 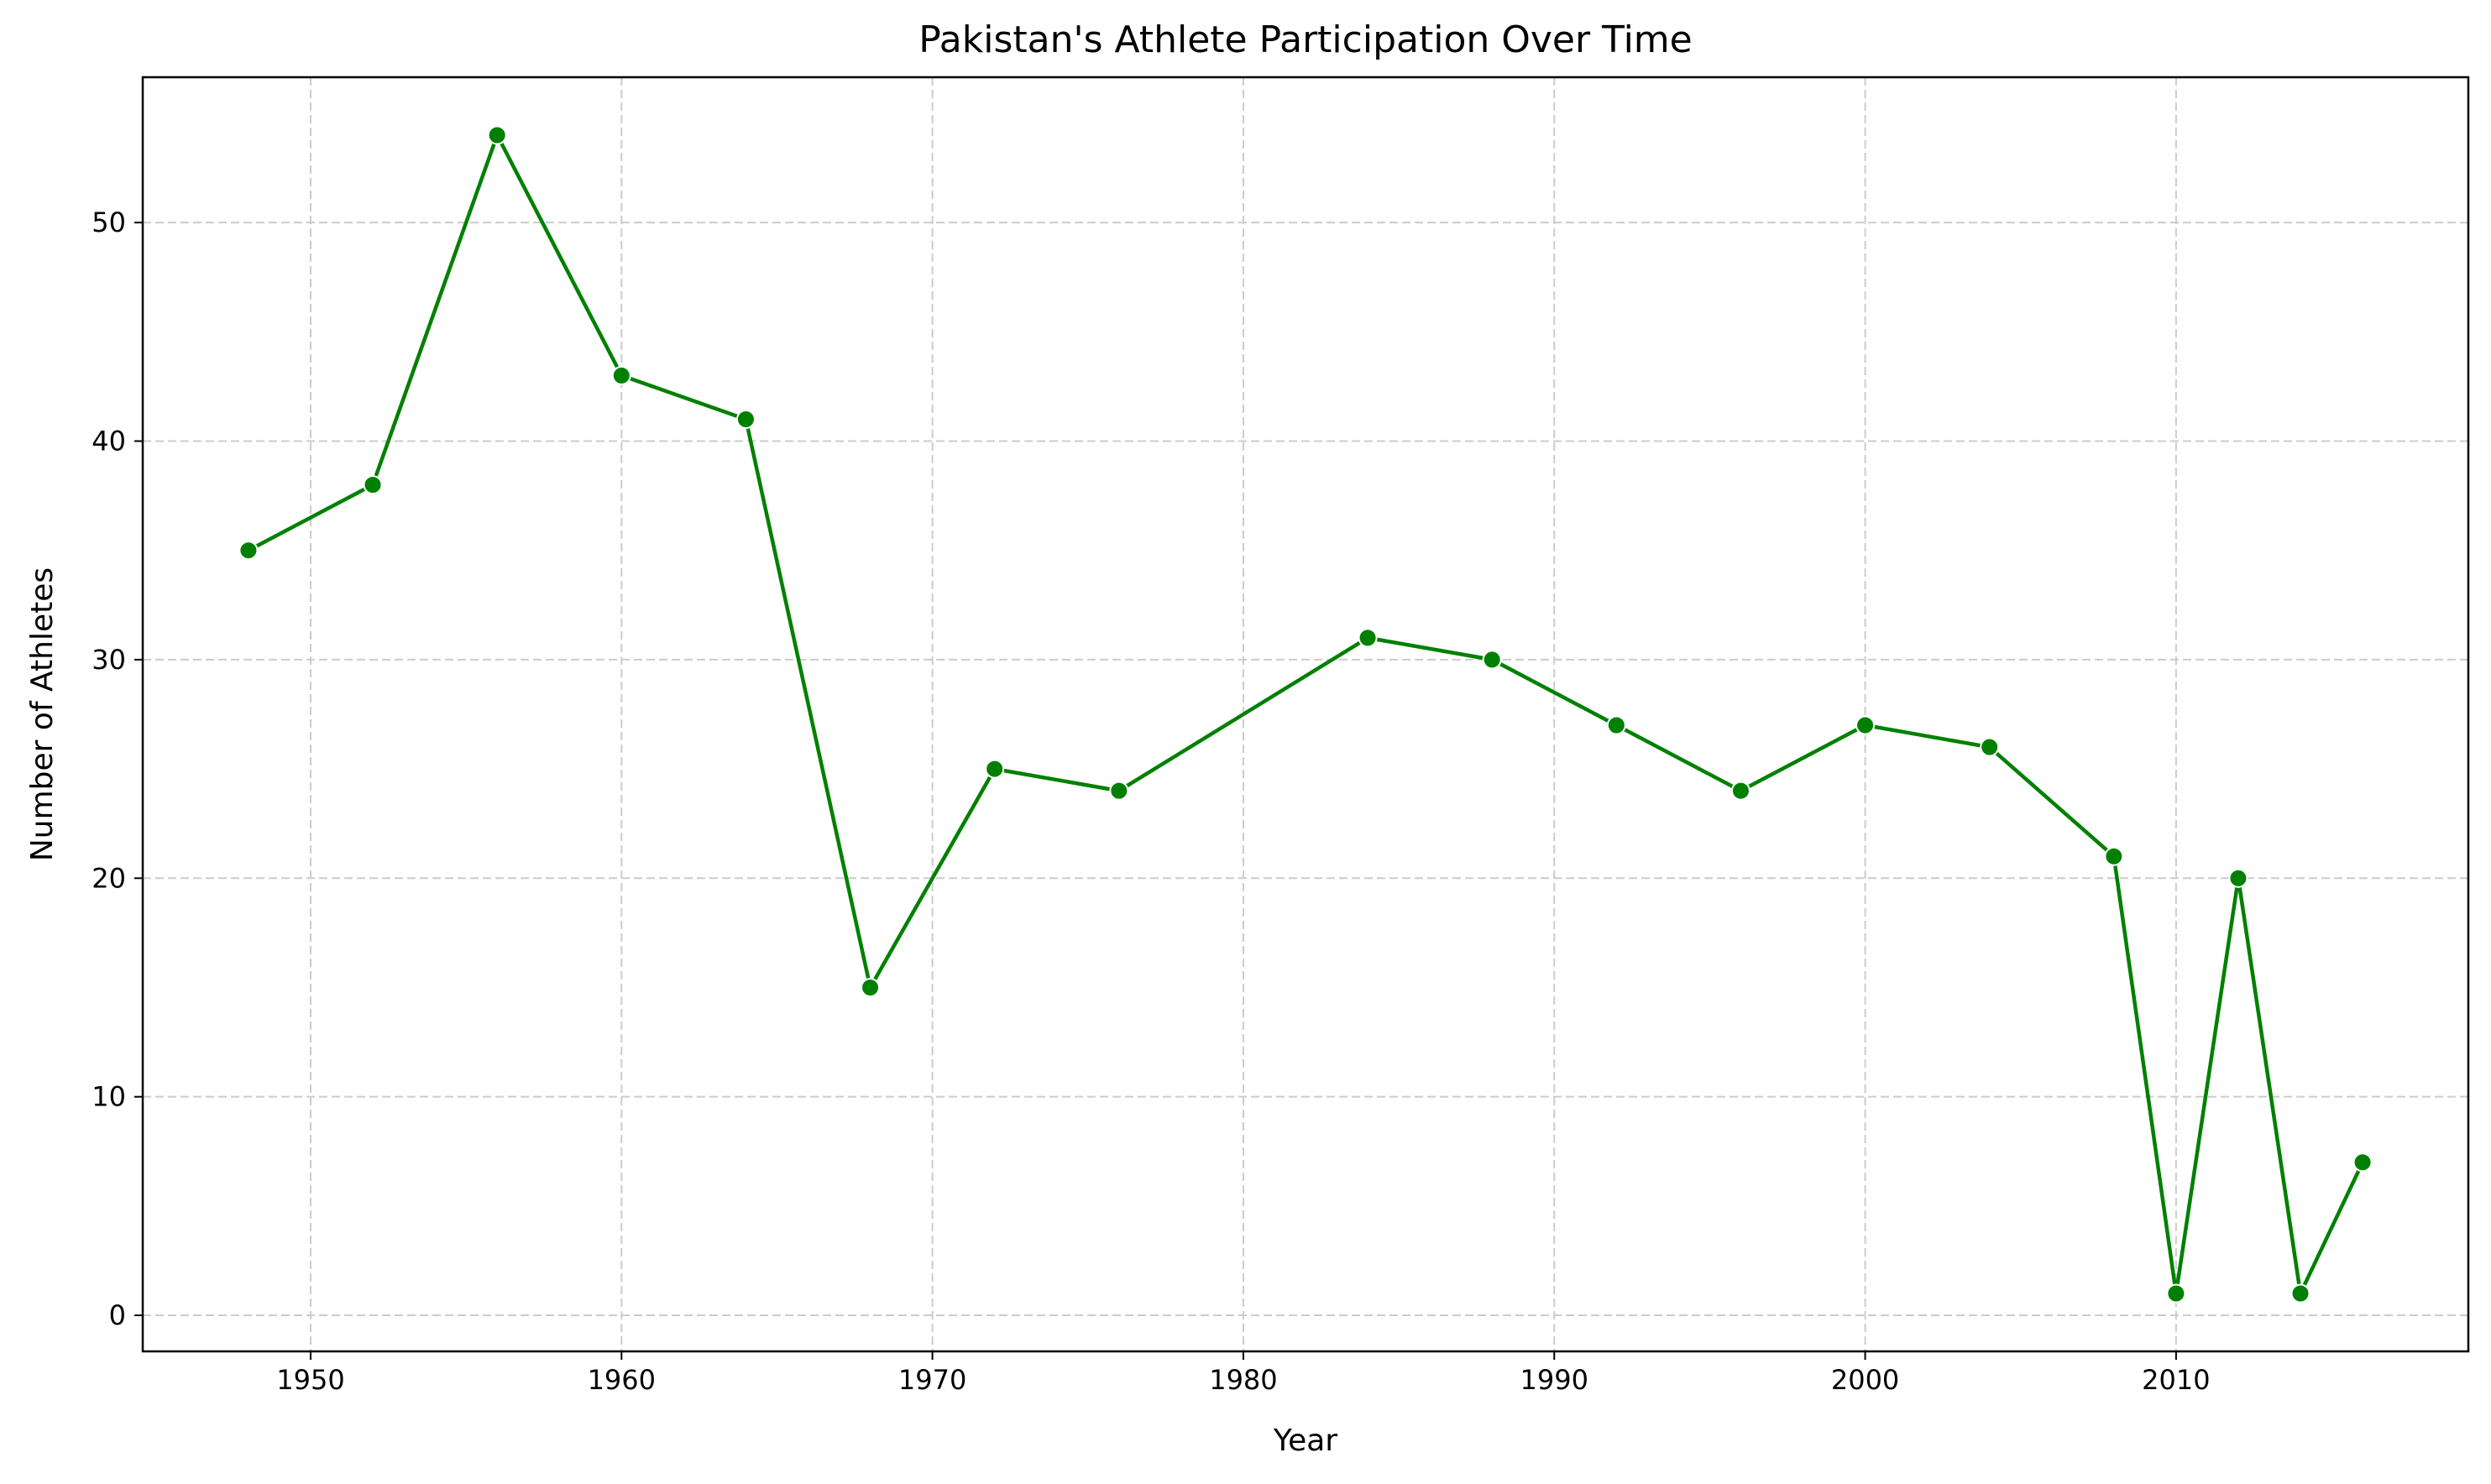 I want to click on y-tick-label: 30, so click(x=109, y=660).